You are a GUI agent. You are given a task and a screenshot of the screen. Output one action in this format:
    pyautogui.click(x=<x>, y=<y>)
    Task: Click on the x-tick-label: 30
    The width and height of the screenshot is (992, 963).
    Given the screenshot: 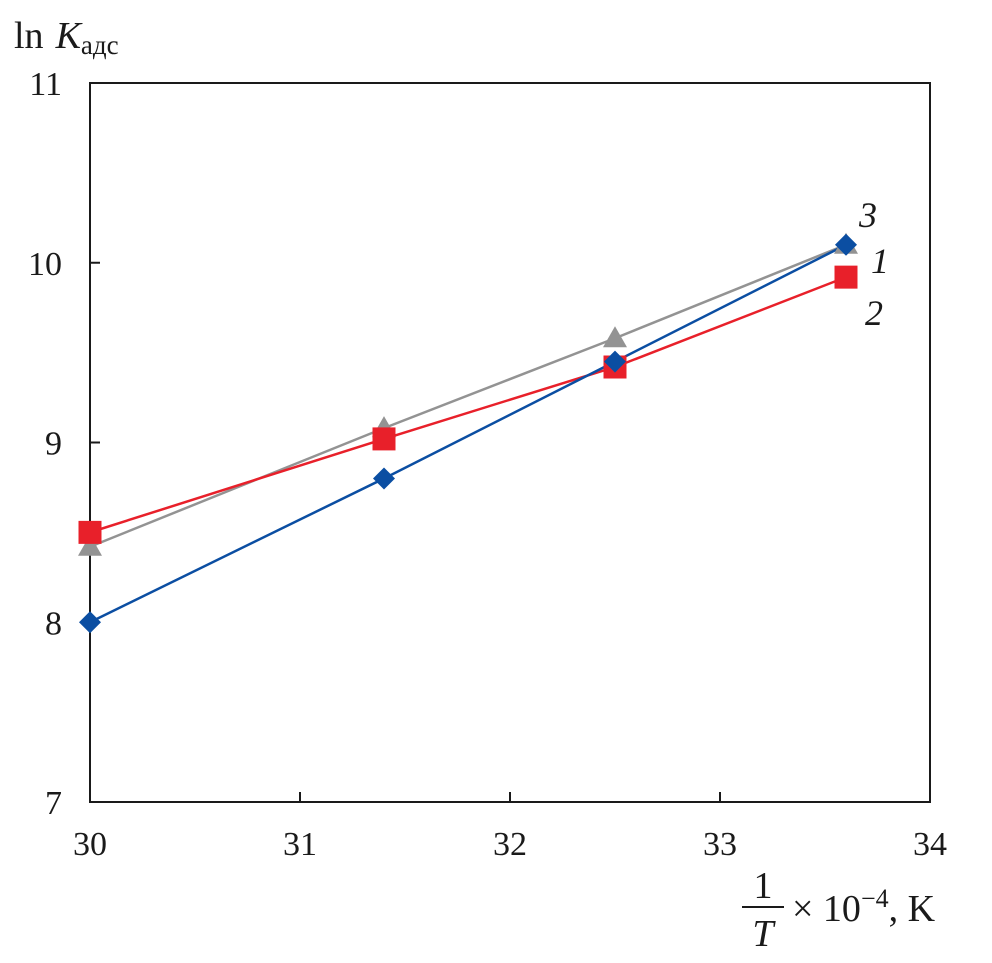 What is the action you would take?
    pyautogui.click(x=90, y=844)
    